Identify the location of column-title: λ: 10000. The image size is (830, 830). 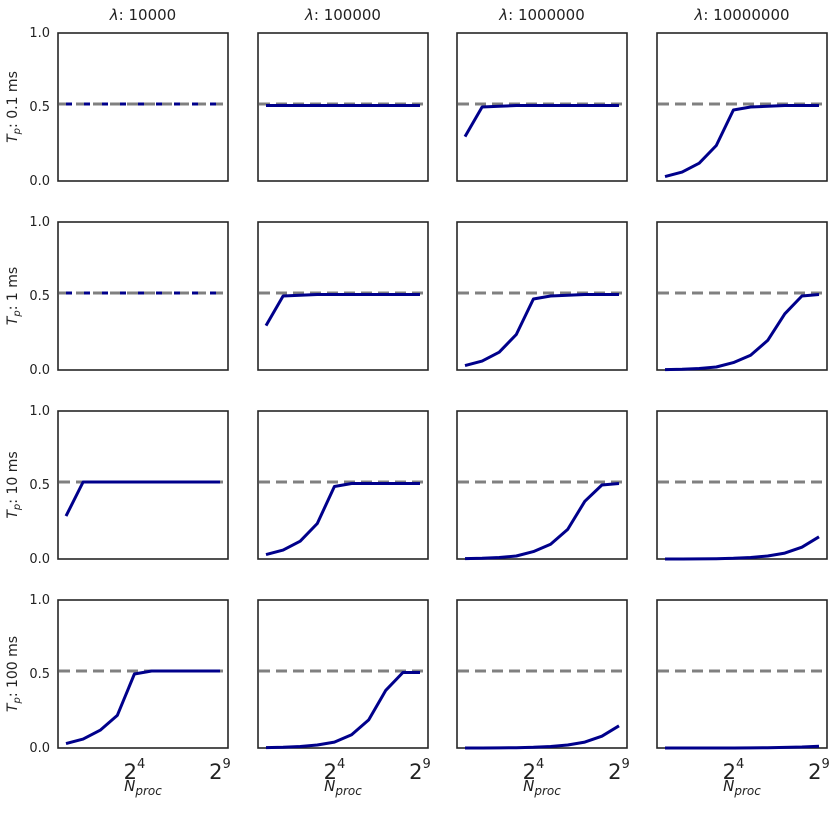
(142, 15).